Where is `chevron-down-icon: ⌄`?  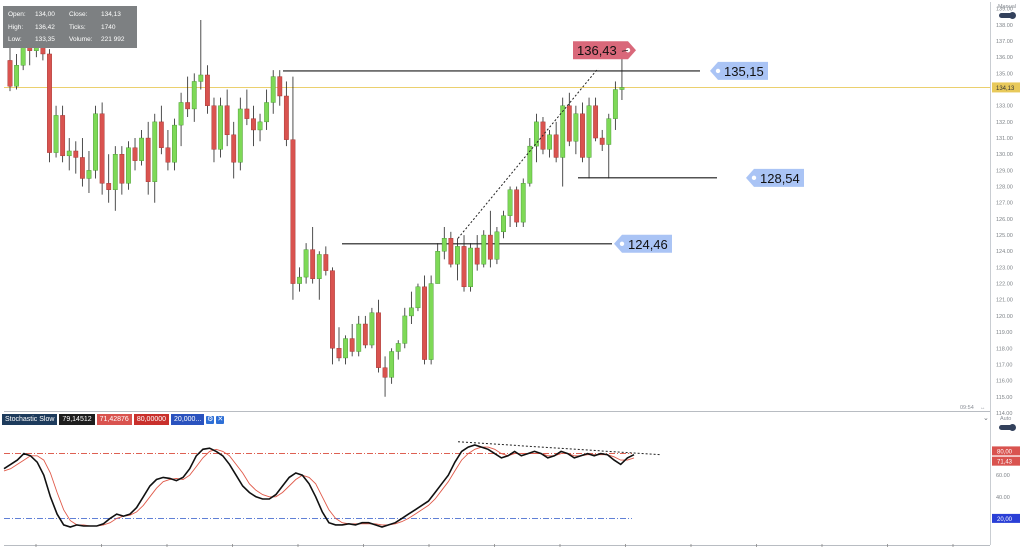 chevron-down-icon: ⌄ is located at coordinates (986, 418).